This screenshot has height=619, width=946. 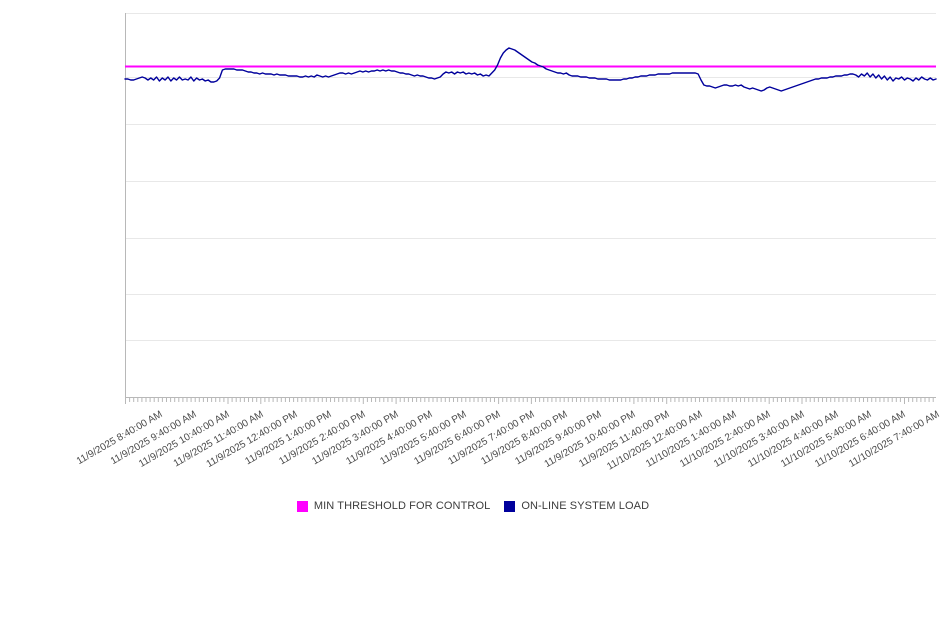 I want to click on x-axis-ticks, so click(x=529, y=401).